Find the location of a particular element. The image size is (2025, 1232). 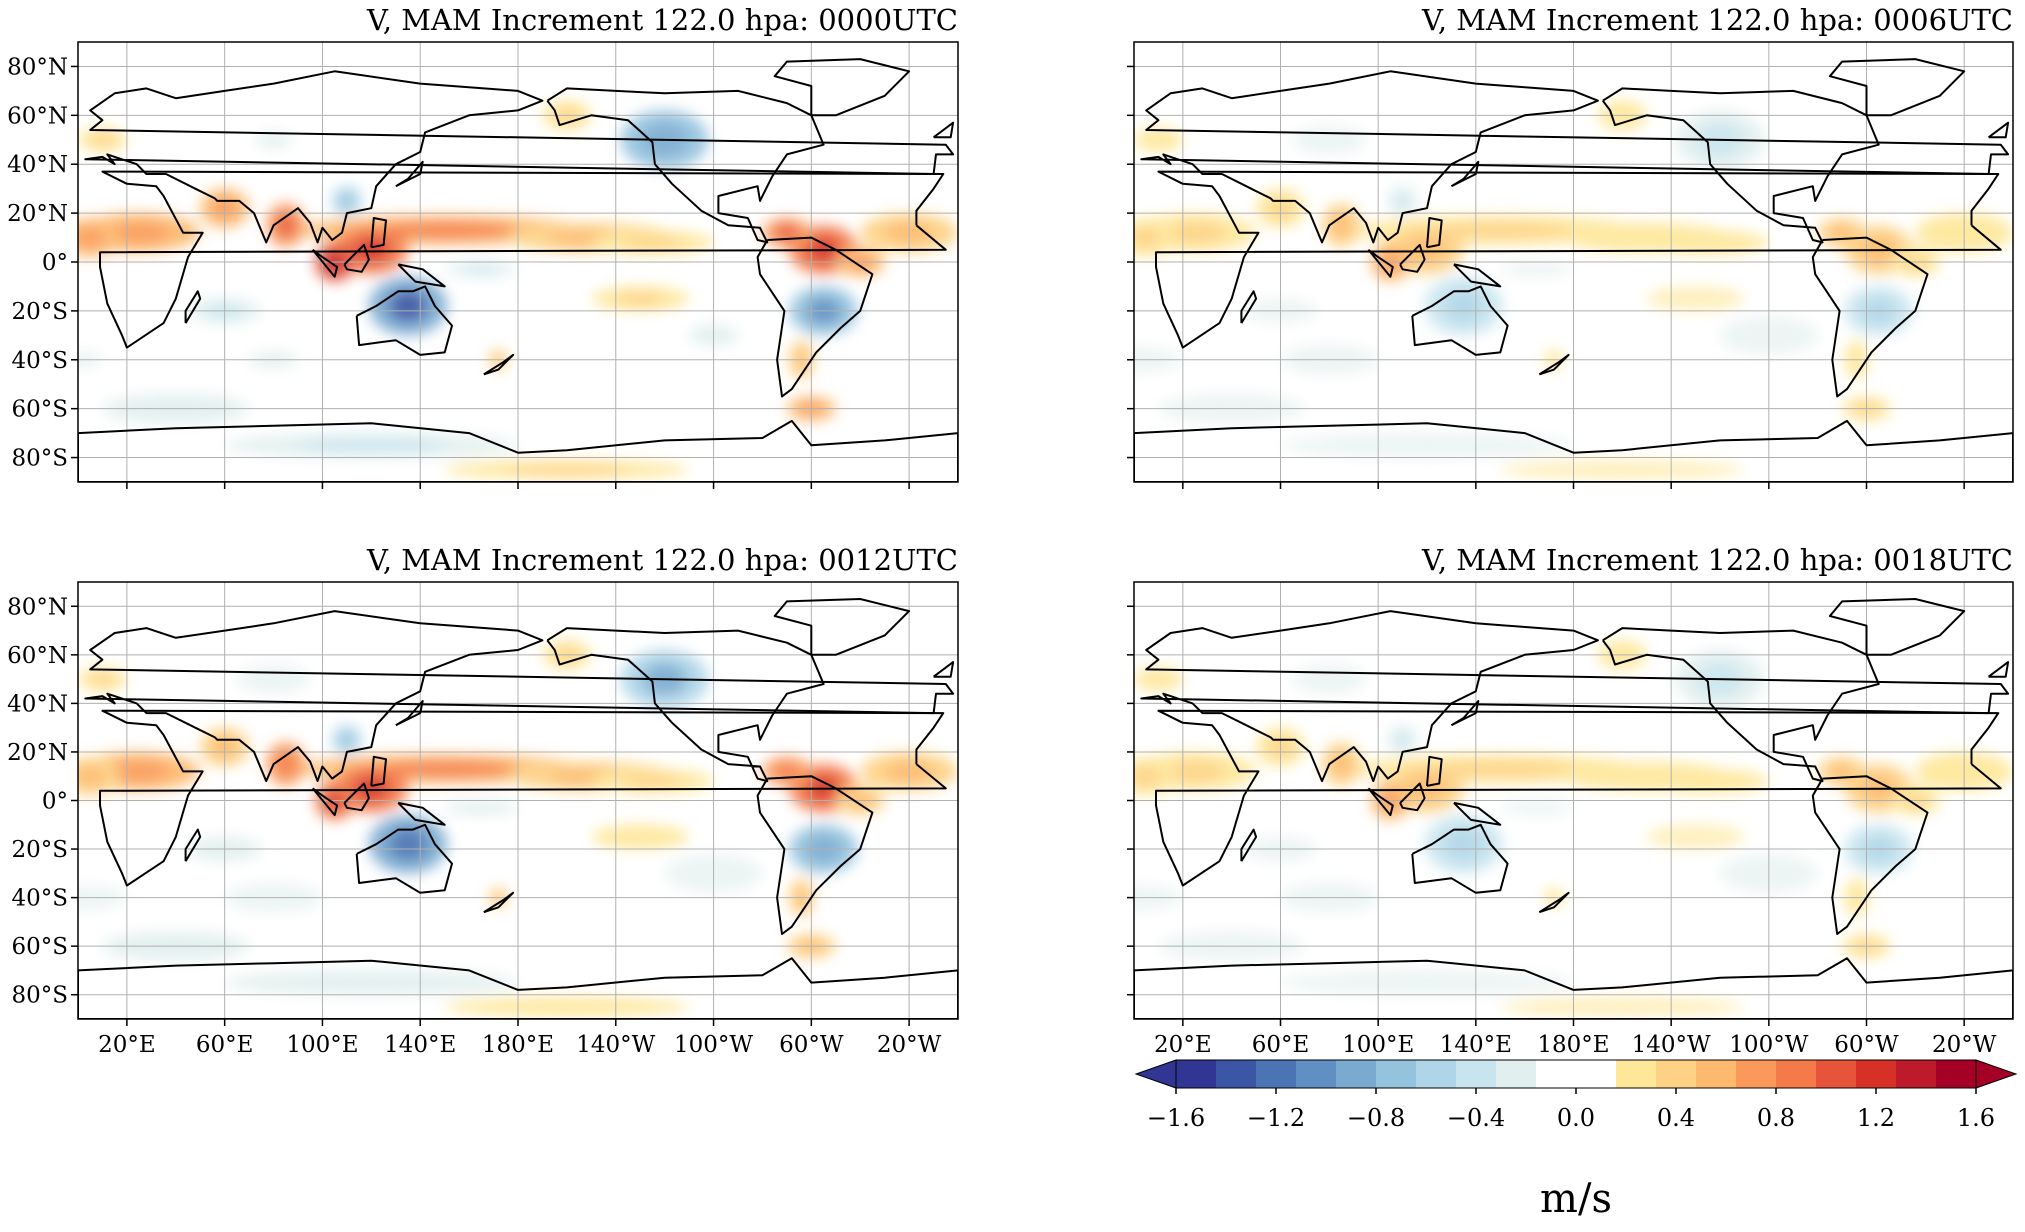

lat-tick-label: 60°S is located at coordinates (39, 947).